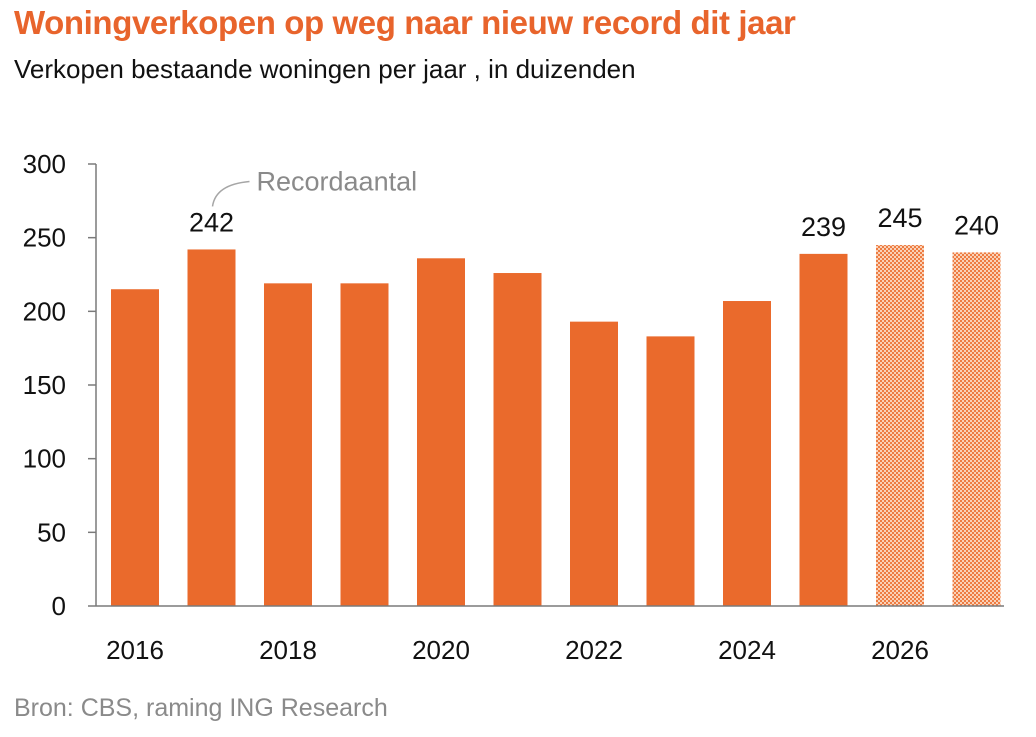  What do you see at coordinates (44, 164) in the screenshot?
I see `y-tick-label: 300` at bounding box center [44, 164].